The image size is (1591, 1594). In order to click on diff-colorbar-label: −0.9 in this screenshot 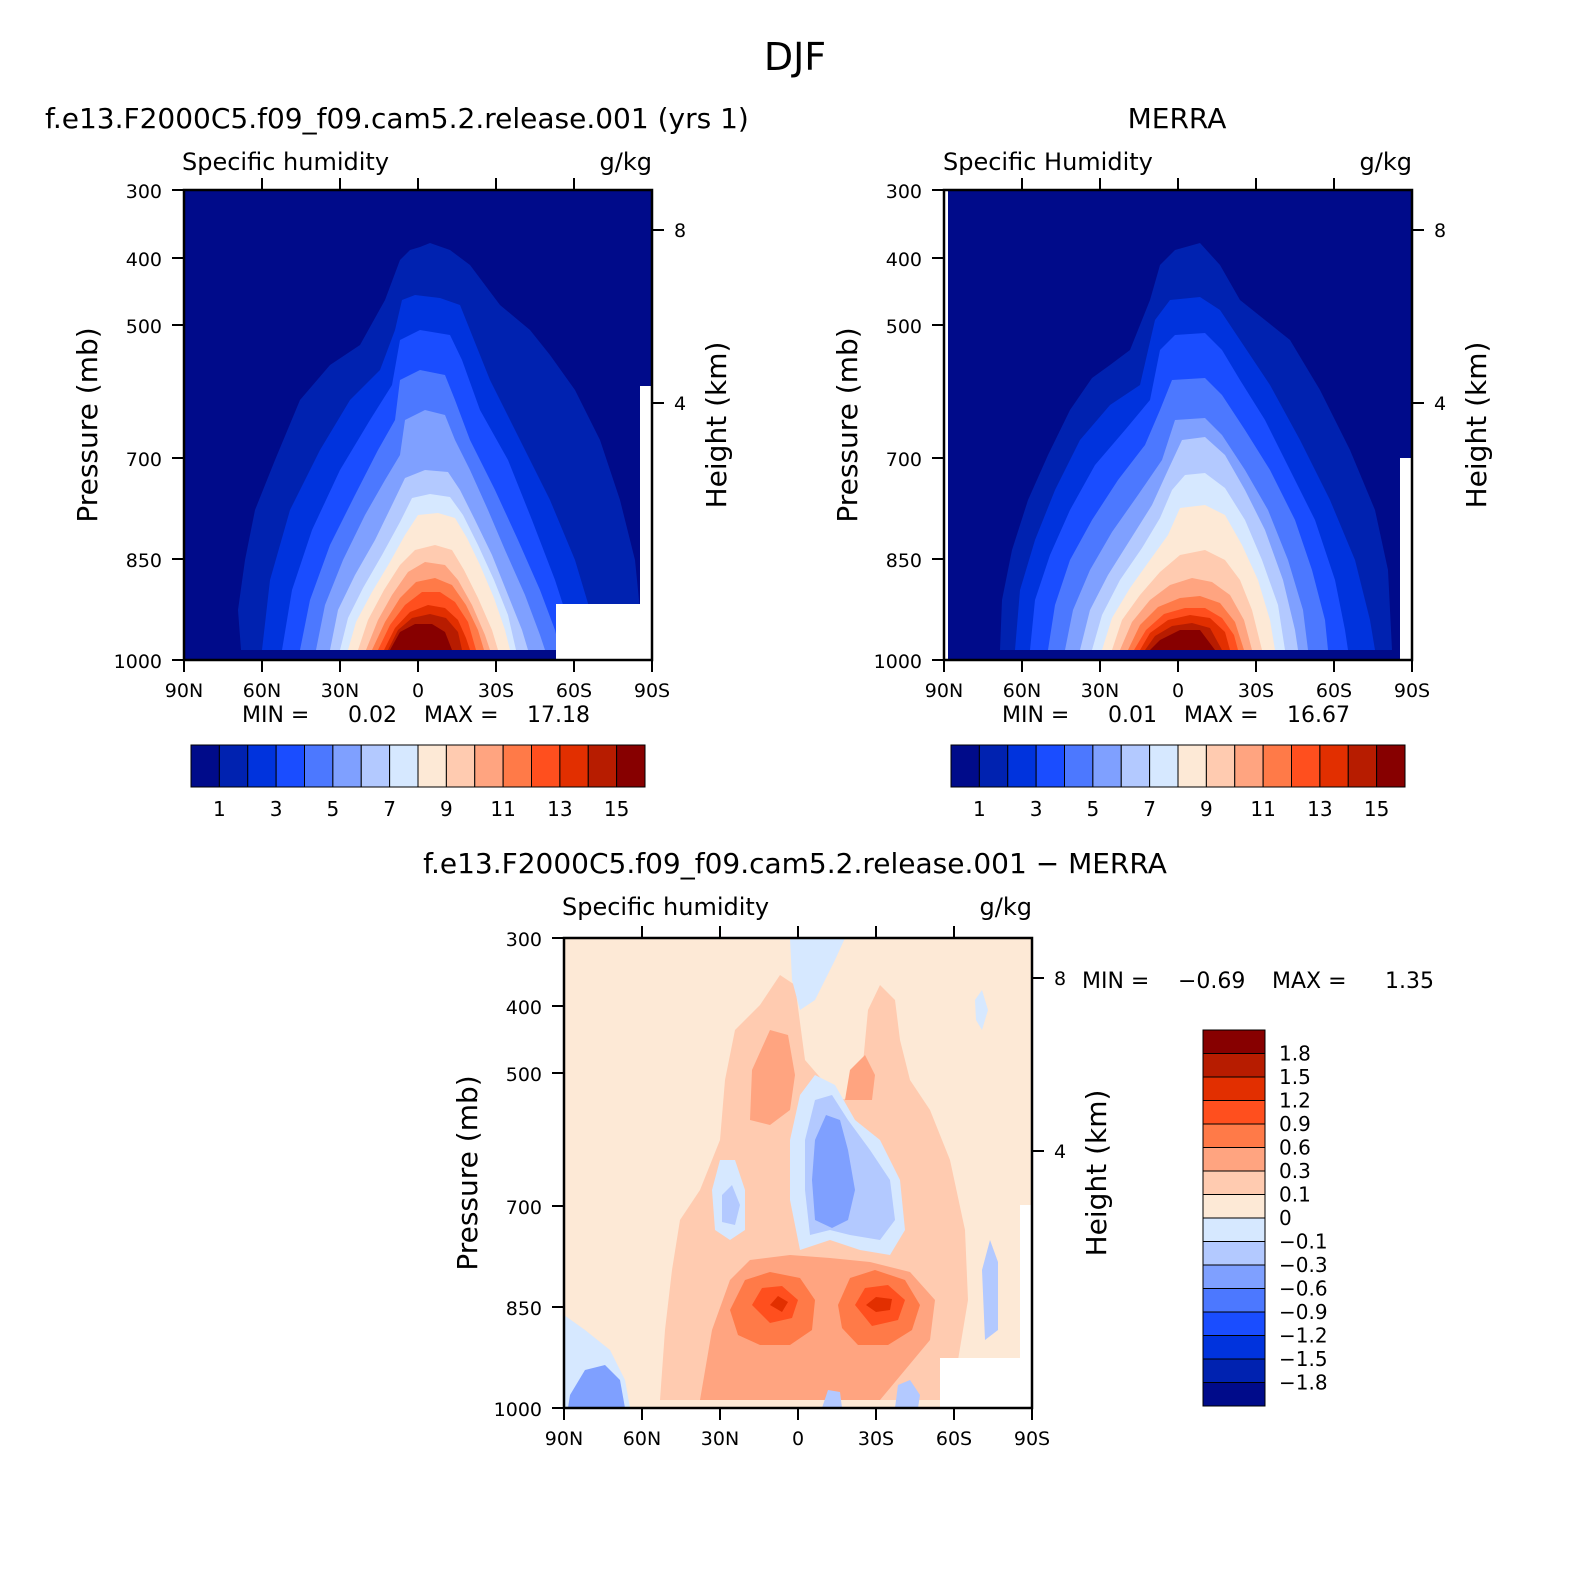, I will do `click(1303, 1312)`.